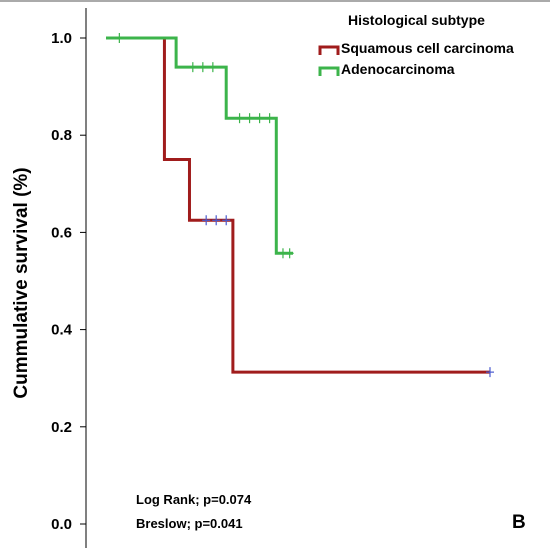  I want to click on y-tick-label: 0.0, so click(61, 524).